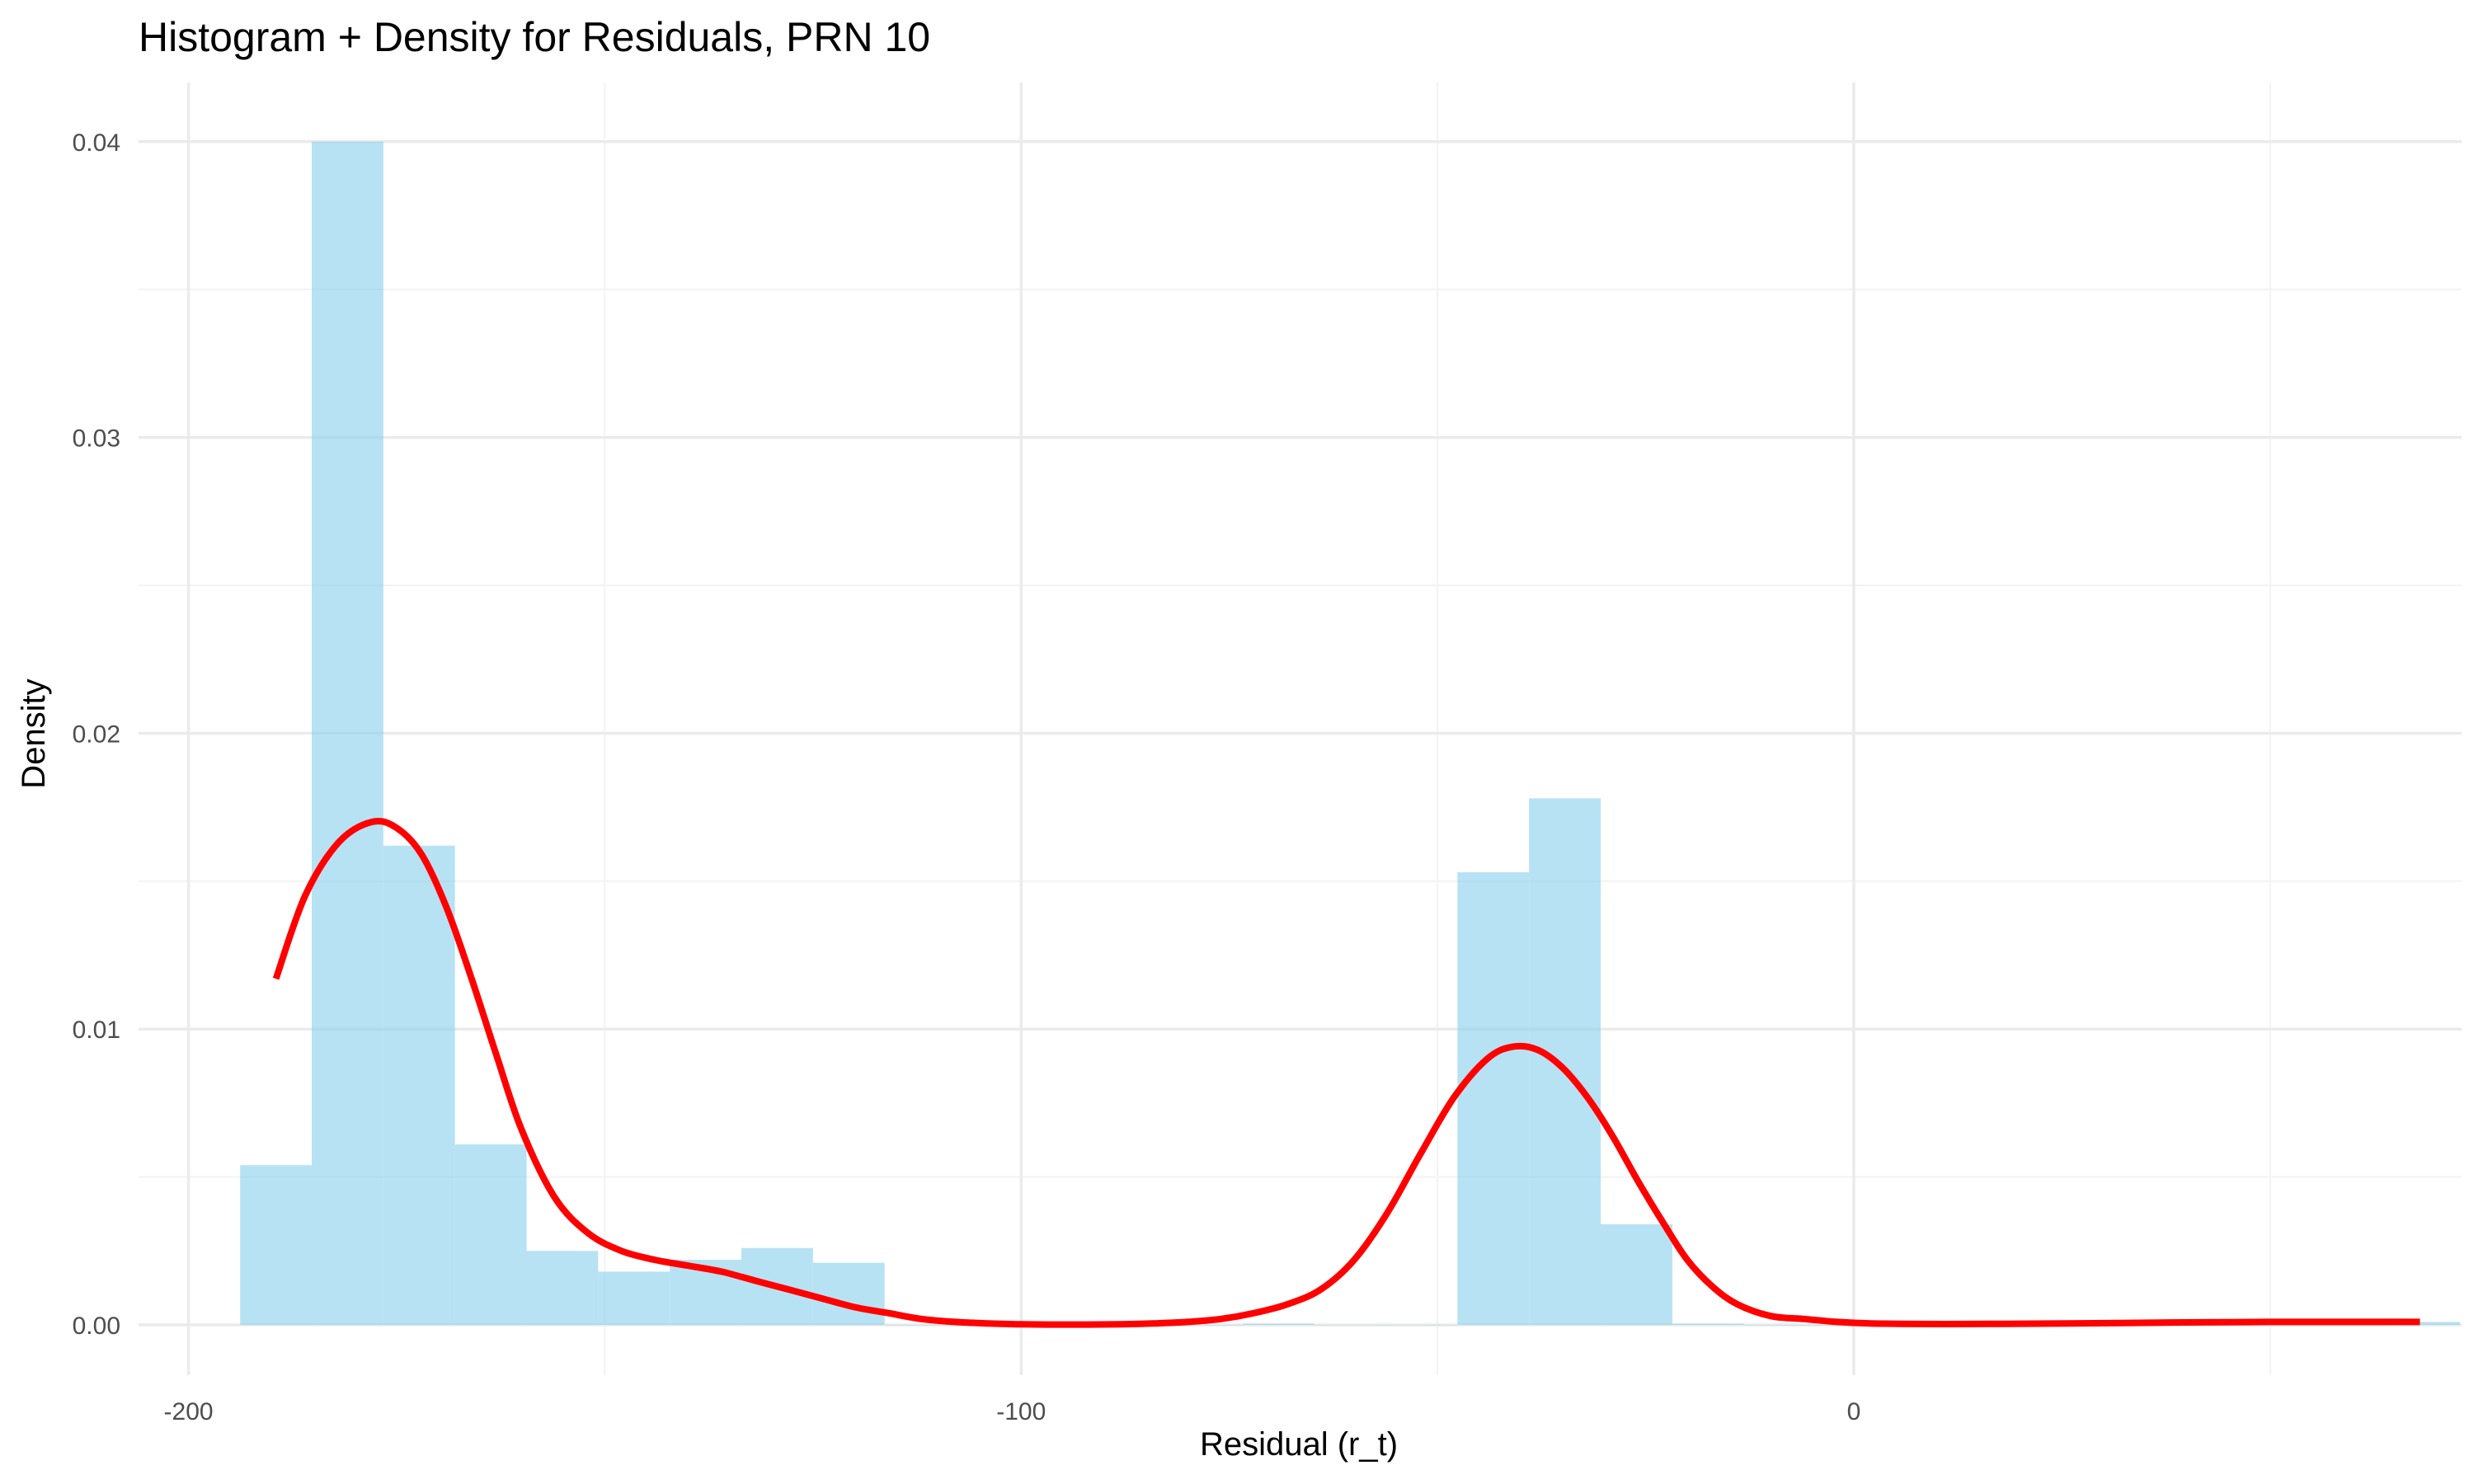  I want to click on x-tick-label: -100, so click(1021, 1411).